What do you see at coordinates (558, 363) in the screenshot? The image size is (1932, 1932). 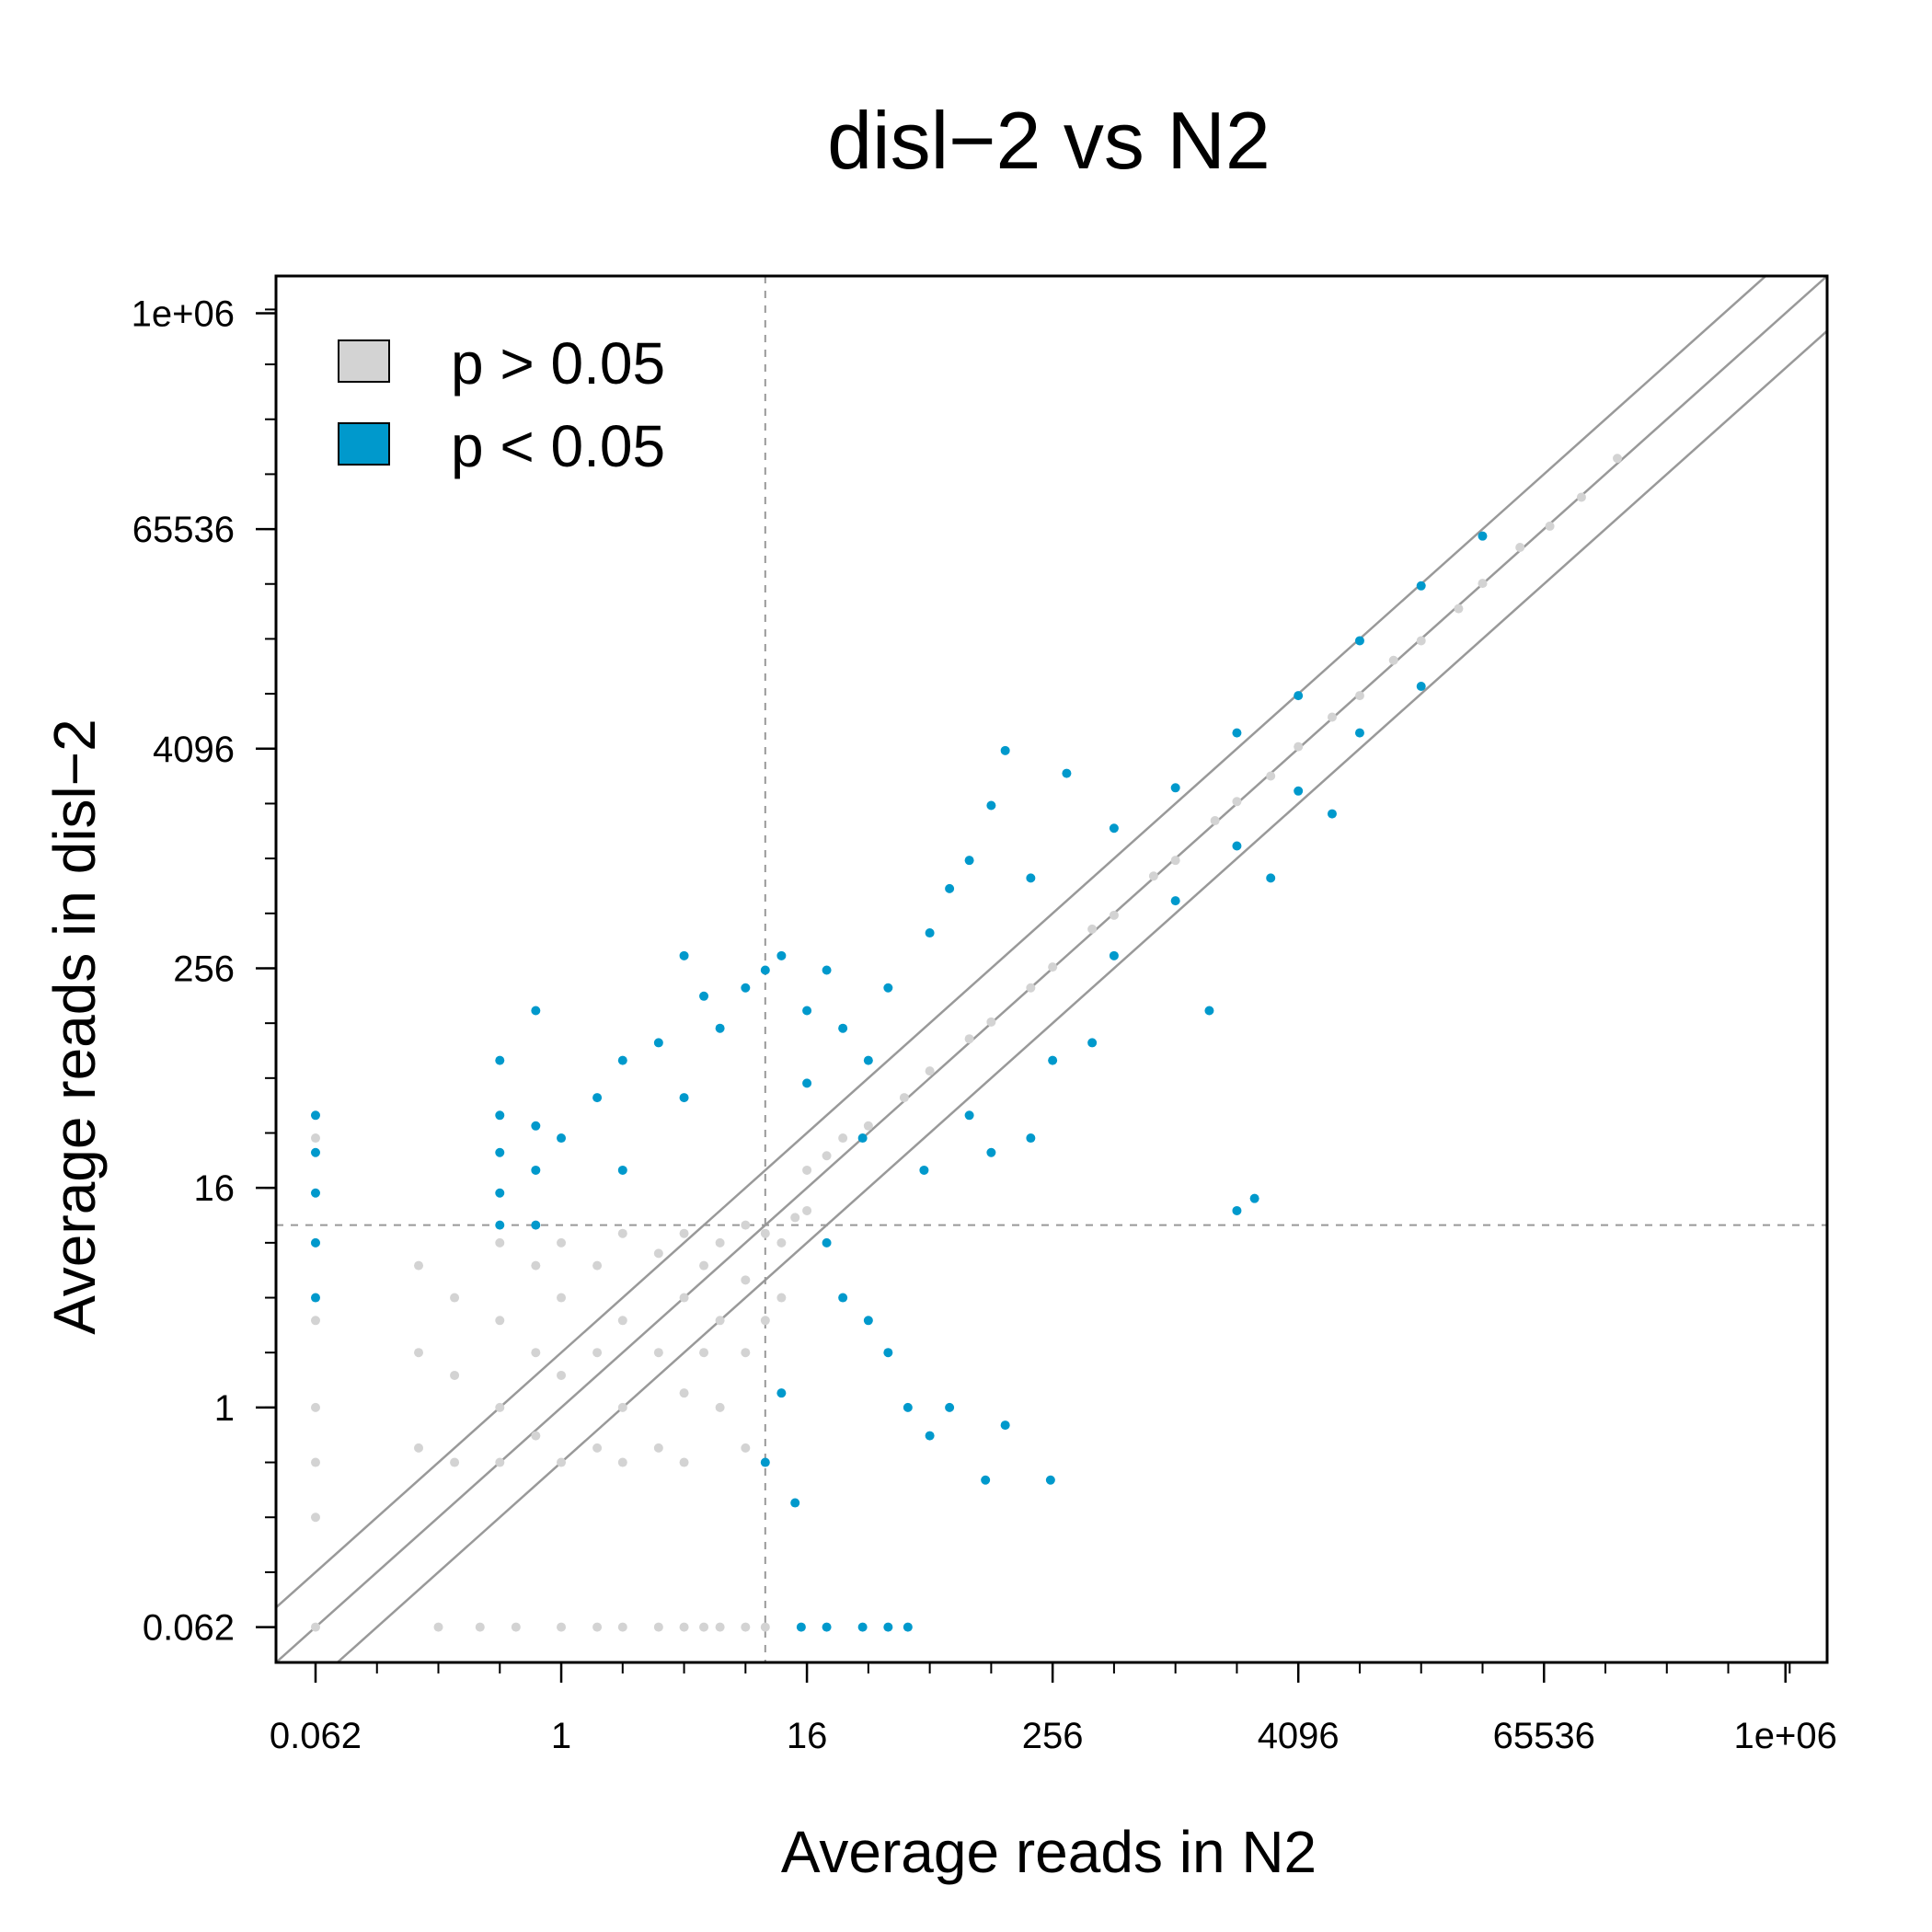 I see `legend-label-not-significant: p > 0.05` at bounding box center [558, 363].